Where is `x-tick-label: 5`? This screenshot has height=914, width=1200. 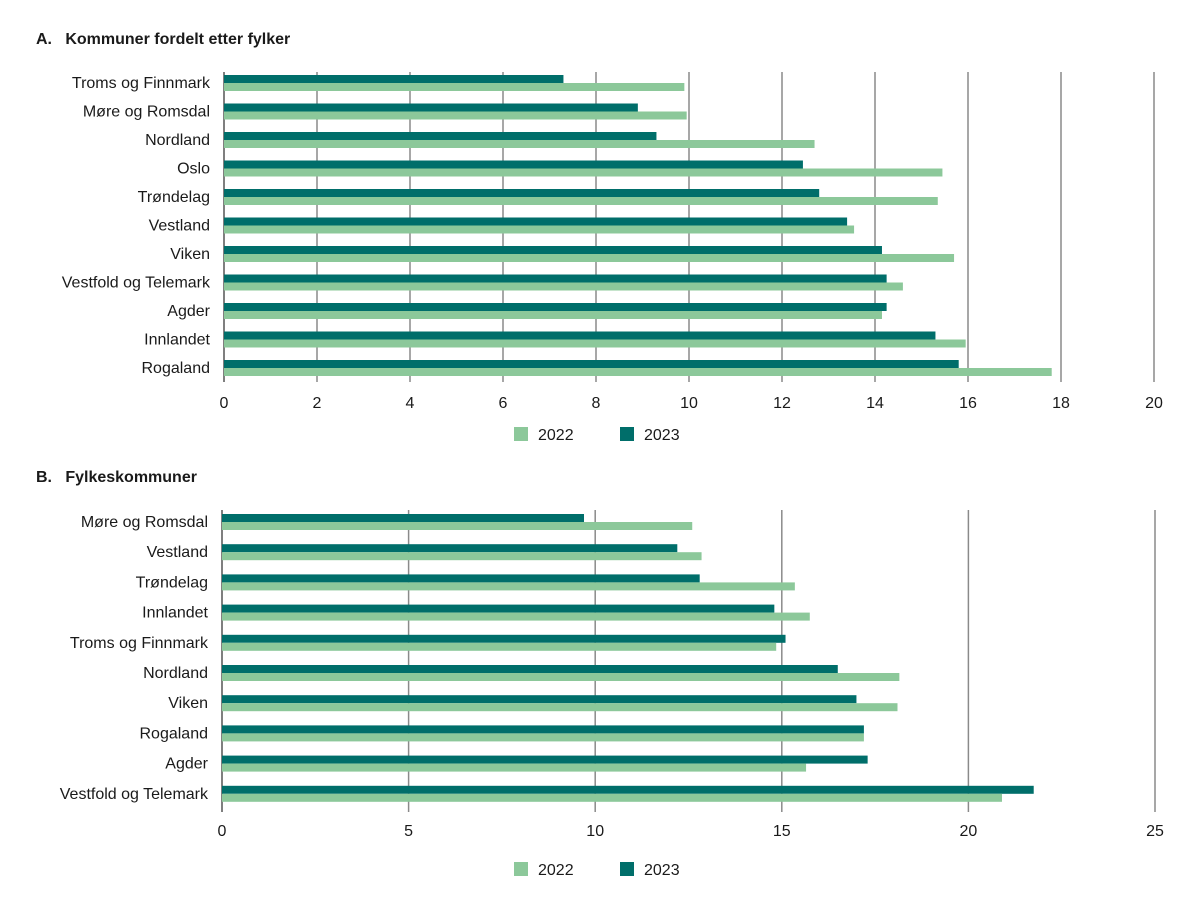 x-tick-label: 5 is located at coordinates (408, 831).